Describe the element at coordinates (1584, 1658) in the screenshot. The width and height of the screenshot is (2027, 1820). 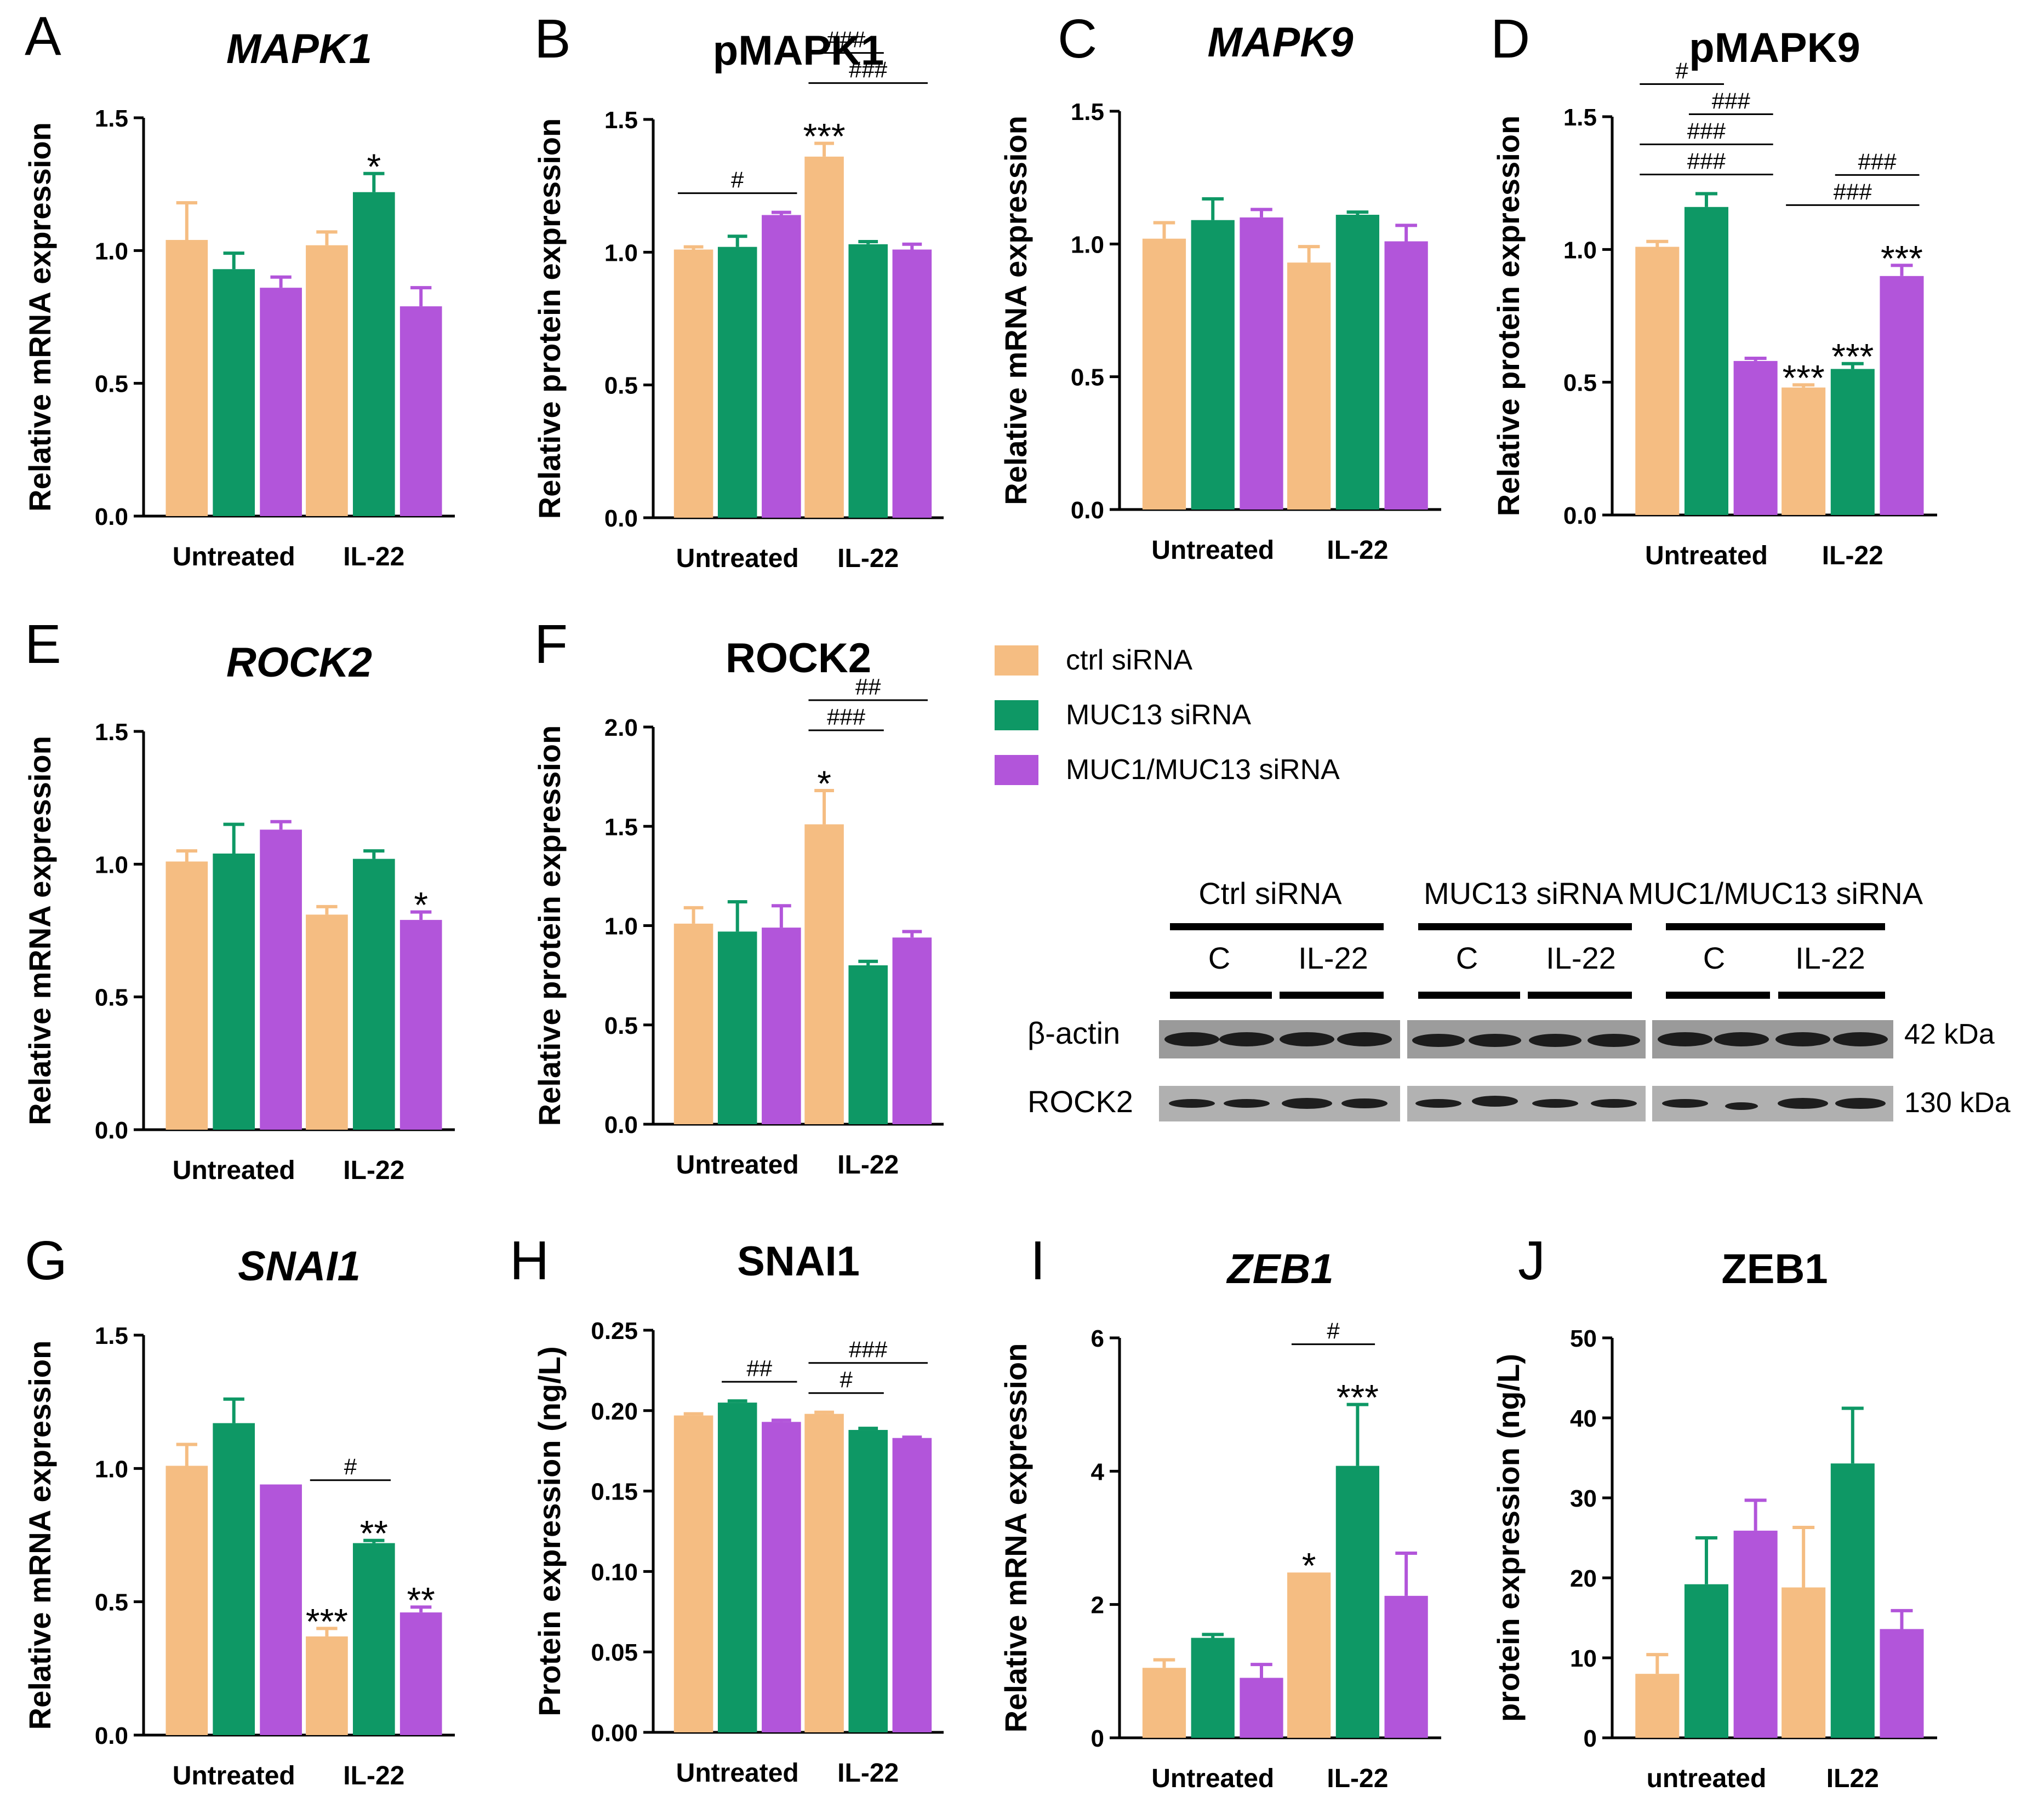
I see `y-tick-label: 10` at that location.